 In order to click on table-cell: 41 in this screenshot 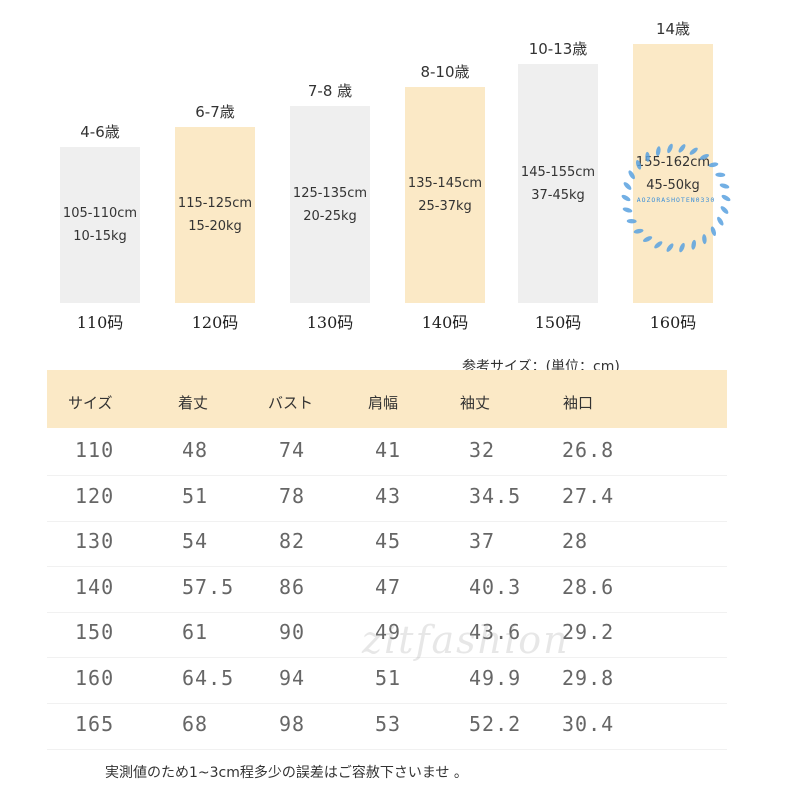, I will do `click(388, 450)`.